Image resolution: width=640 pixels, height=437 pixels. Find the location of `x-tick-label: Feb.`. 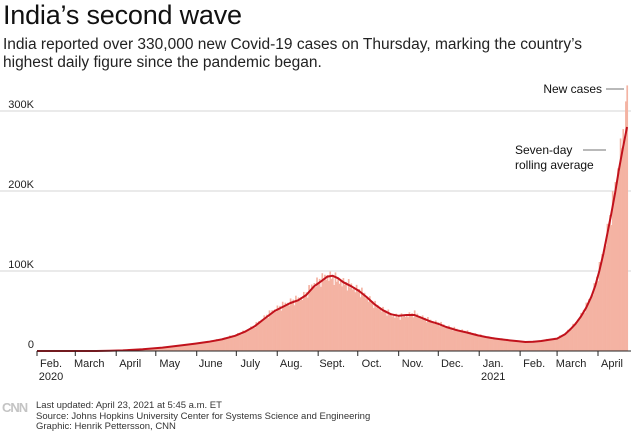

x-tick-label: Feb. is located at coordinates (51, 364).